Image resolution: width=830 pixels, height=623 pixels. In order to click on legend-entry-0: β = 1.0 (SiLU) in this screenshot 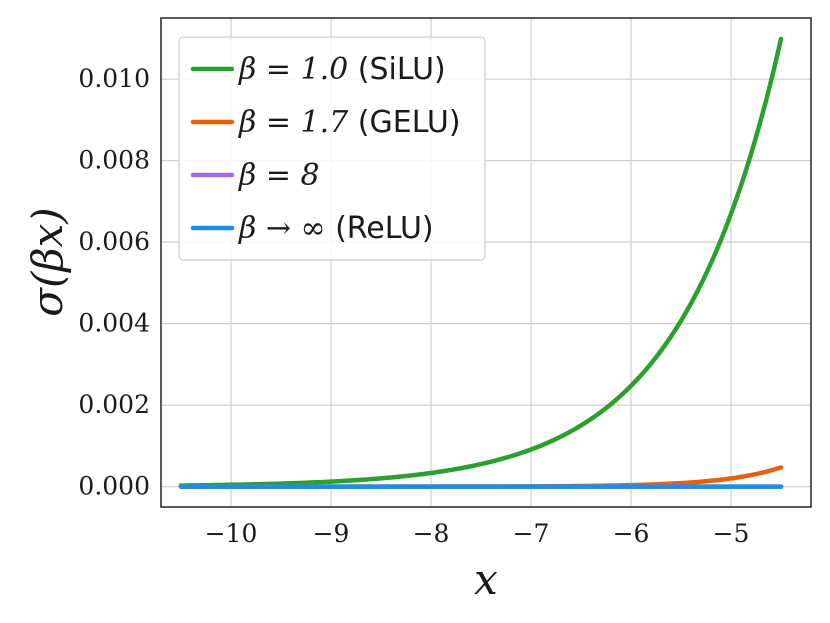, I will do `click(342, 69)`.